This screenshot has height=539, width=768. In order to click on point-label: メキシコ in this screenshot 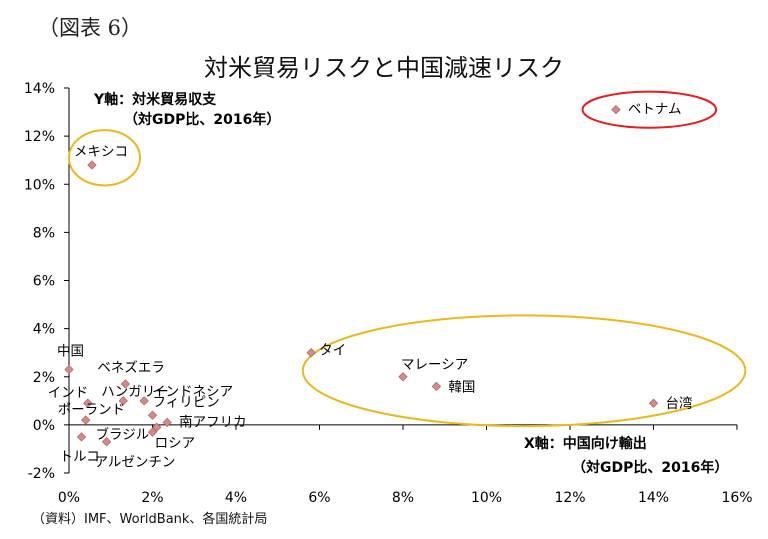, I will do `click(101, 152)`.